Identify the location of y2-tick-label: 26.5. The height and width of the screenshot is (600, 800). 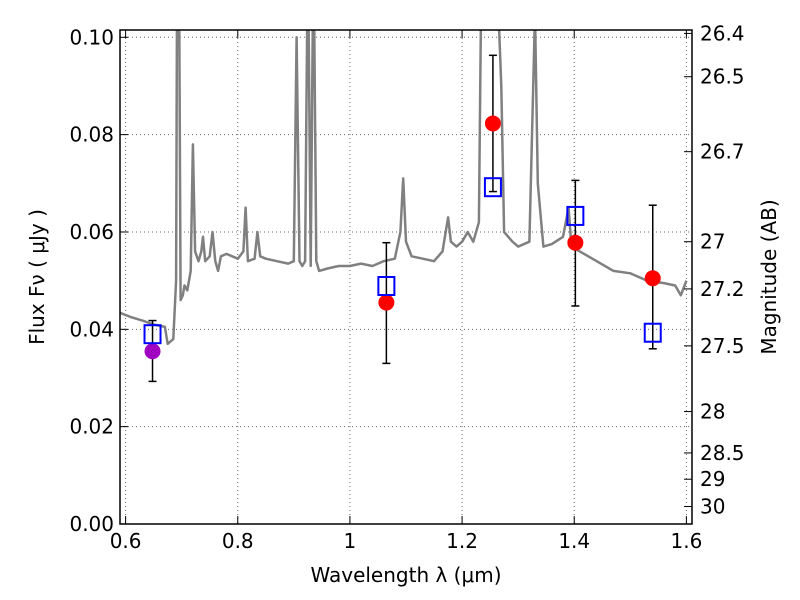
(722, 77).